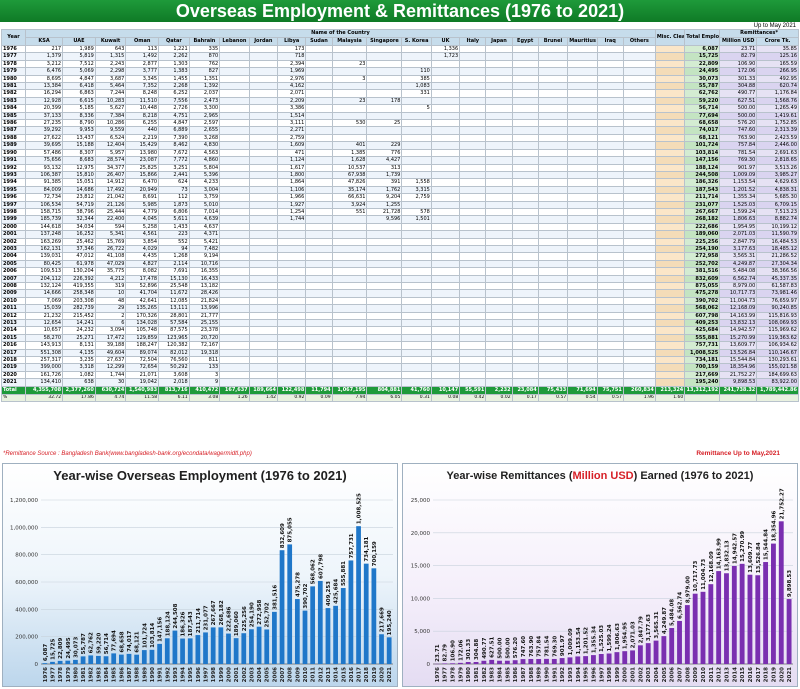  Describe the element at coordinates (204, 190) in the screenshot. I see `table-cell: 3,004` at that location.